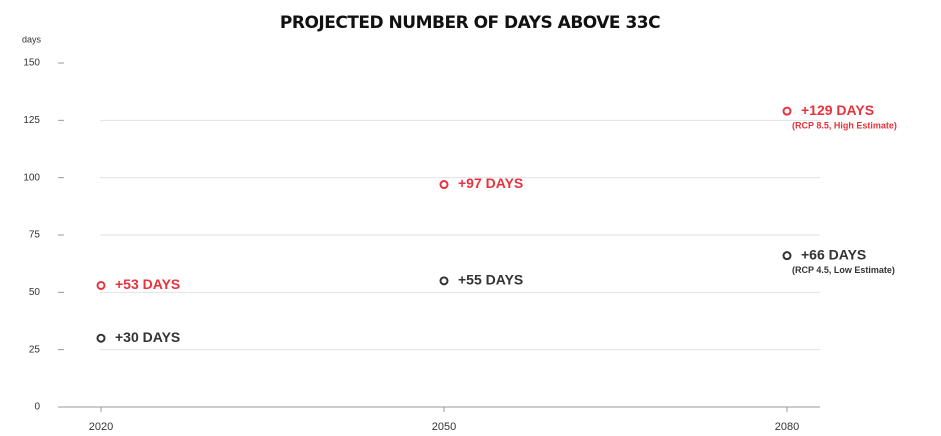 The width and height of the screenshot is (941, 436). Describe the element at coordinates (35, 349) in the screenshot. I see `y-tick-label: 25` at that location.